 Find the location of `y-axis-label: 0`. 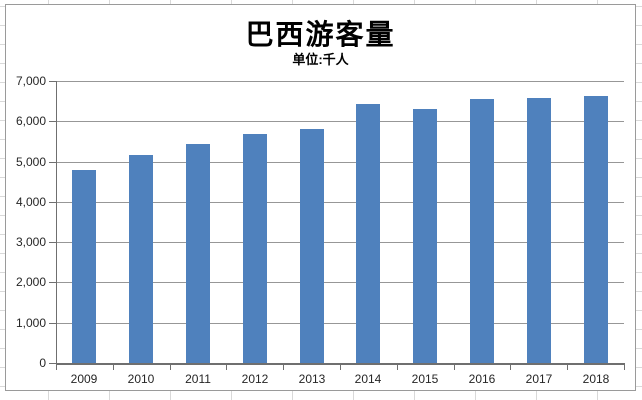

y-axis-label: 0 is located at coordinates (42, 363).